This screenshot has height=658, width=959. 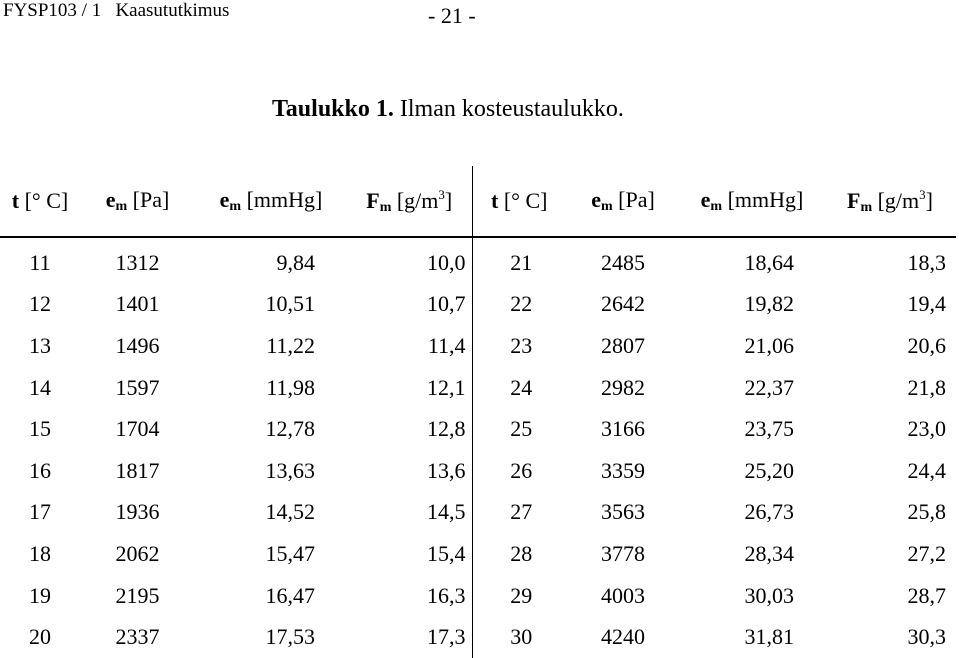 I want to click on table-row: 20 2337 17,53 17,3 30 4240 31,81 30,3, so click(x=478, y=637).